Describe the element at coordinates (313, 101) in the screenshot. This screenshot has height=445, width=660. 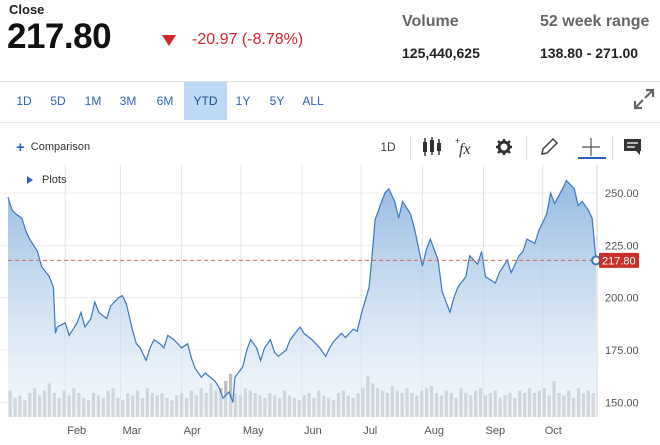
I see `range-all-button: ALL` at that location.